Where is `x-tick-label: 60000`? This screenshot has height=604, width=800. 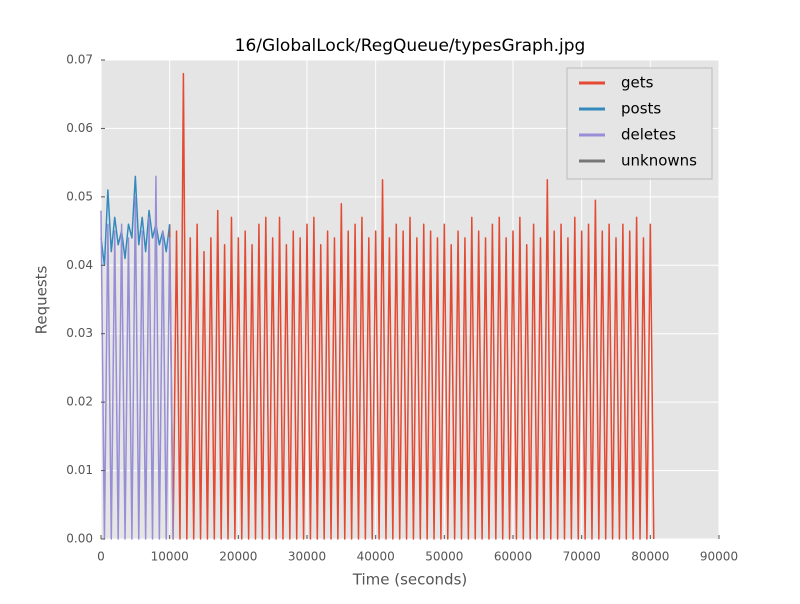 x-tick-label: 60000 is located at coordinates (513, 557).